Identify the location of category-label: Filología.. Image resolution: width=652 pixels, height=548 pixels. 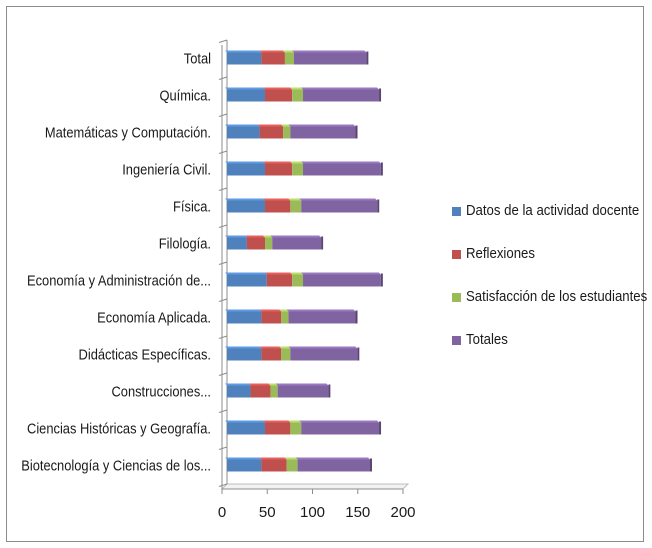
(185, 243).